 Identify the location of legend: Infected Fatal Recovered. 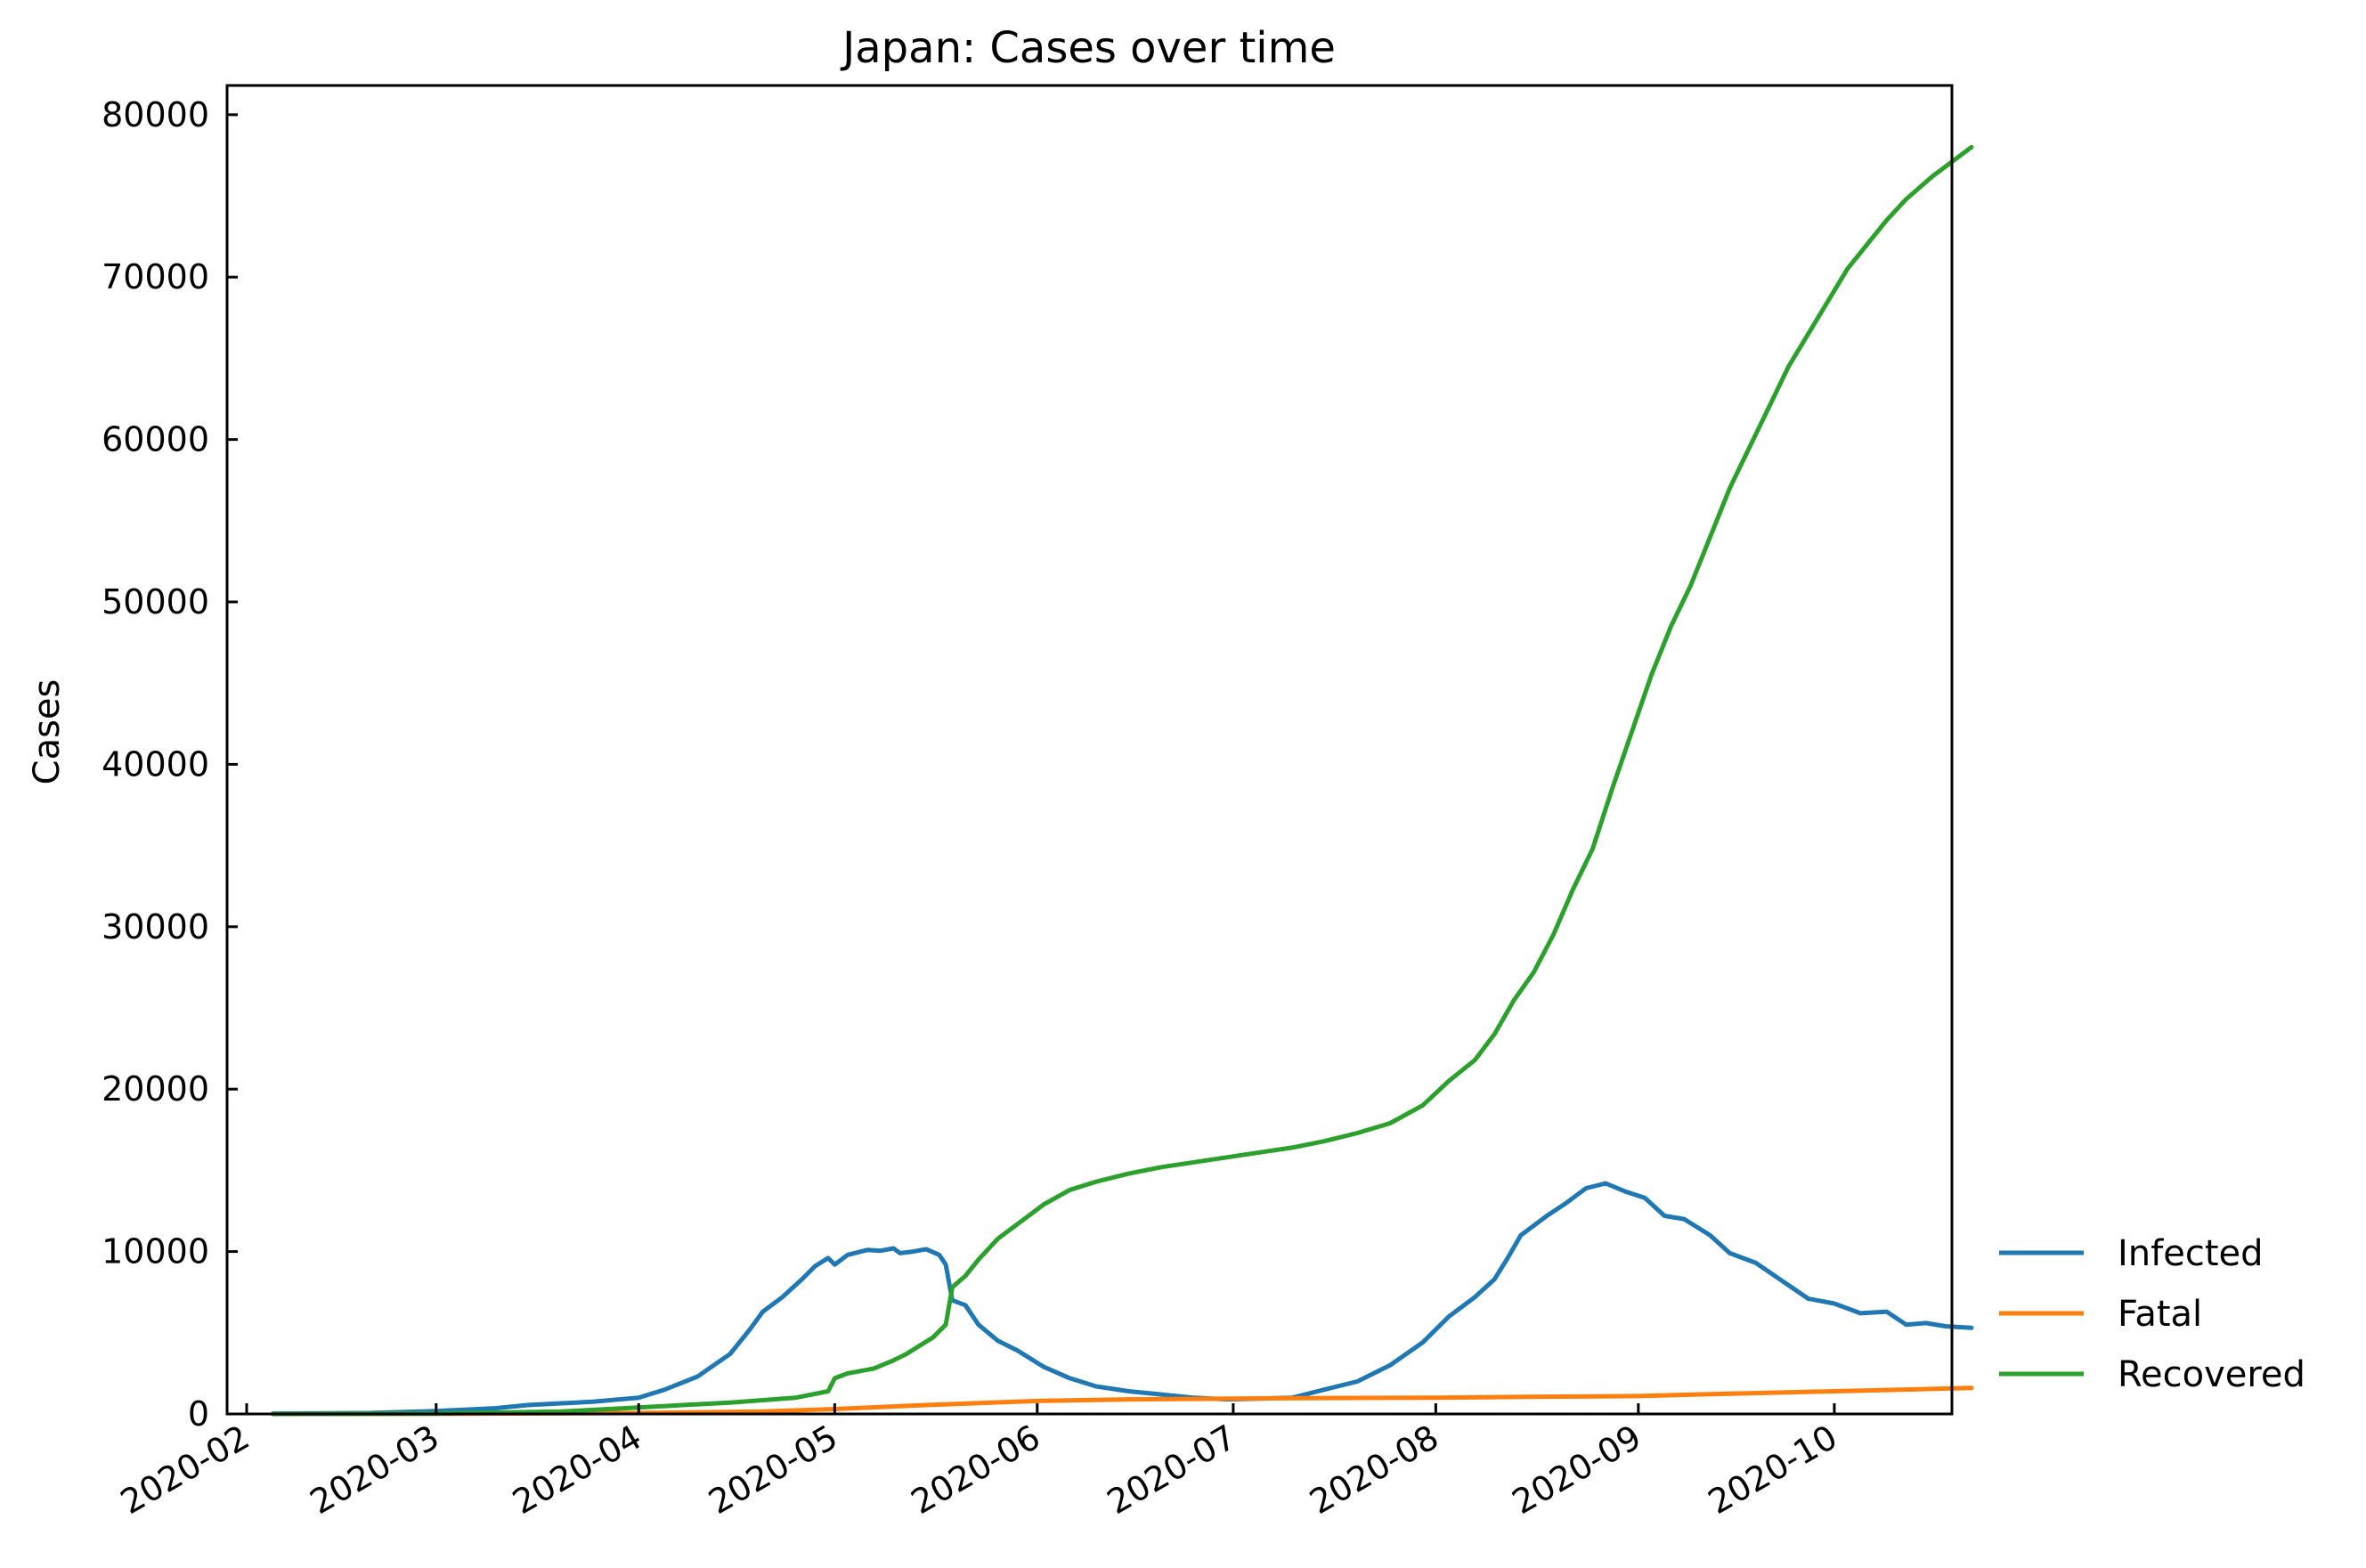
(2152, 1314).